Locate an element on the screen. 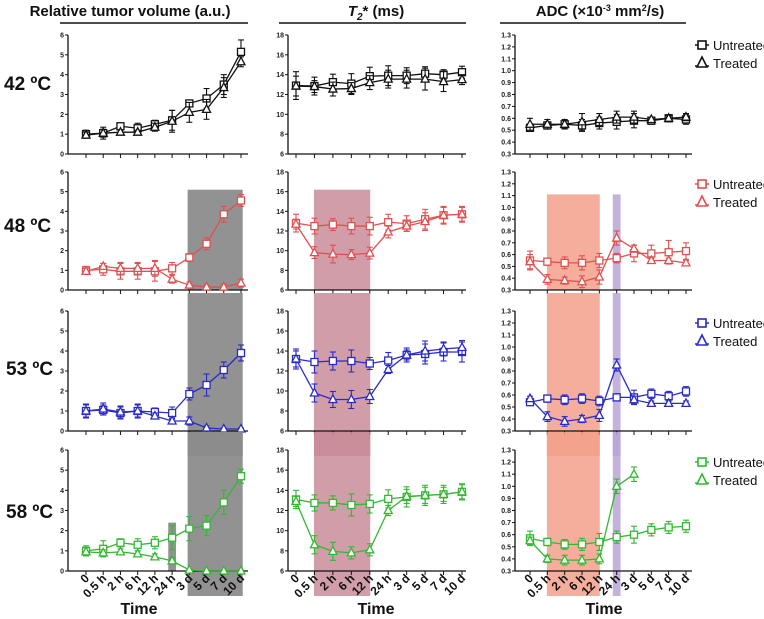 The height and width of the screenshot is (619, 764). panel-adc-row2: 0.3 0.4 0.5 0.6 0.7 0.8 0.9 1.0 1.1 1.2 1.3 is located at coordinates (596, 374).